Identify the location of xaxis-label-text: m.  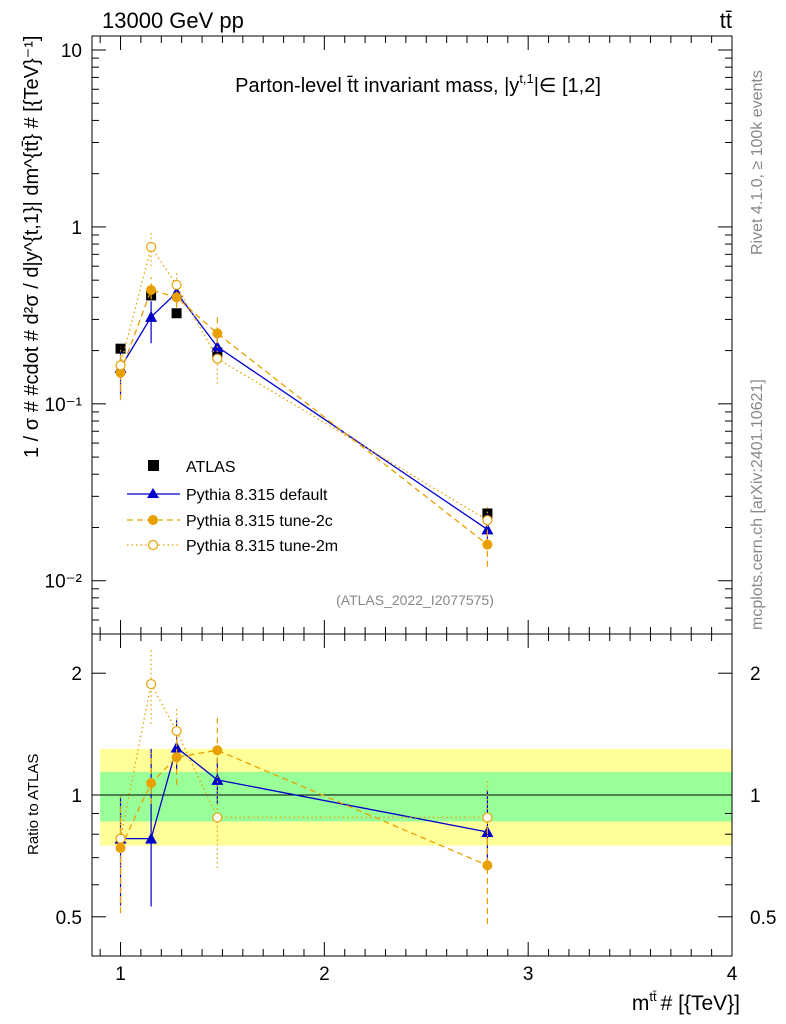
(641, 1003).